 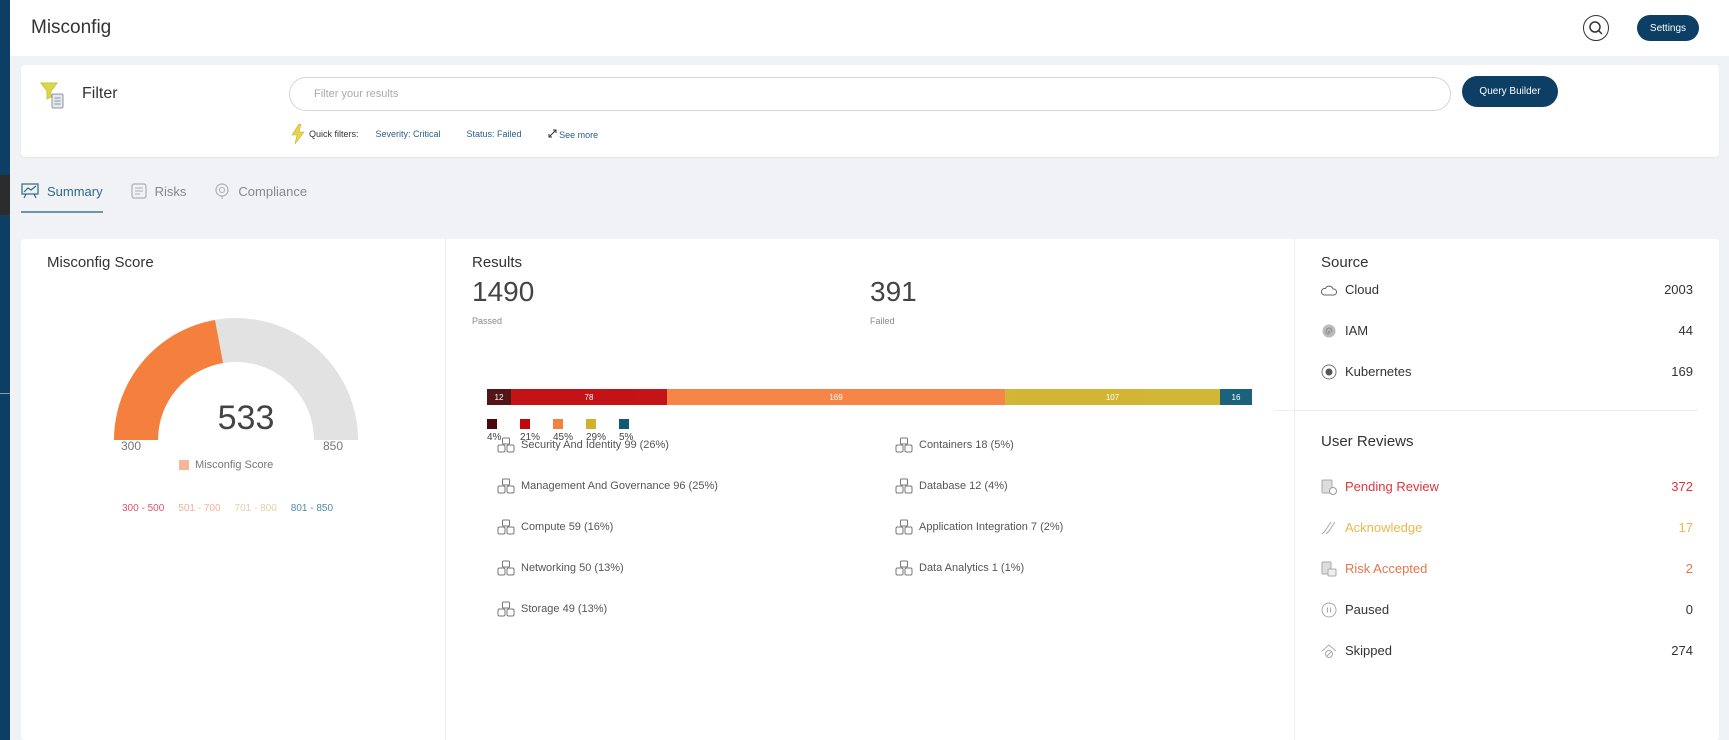 What do you see at coordinates (1345, 262) in the screenshot?
I see `source-title: Source` at bounding box center [1345, 262].